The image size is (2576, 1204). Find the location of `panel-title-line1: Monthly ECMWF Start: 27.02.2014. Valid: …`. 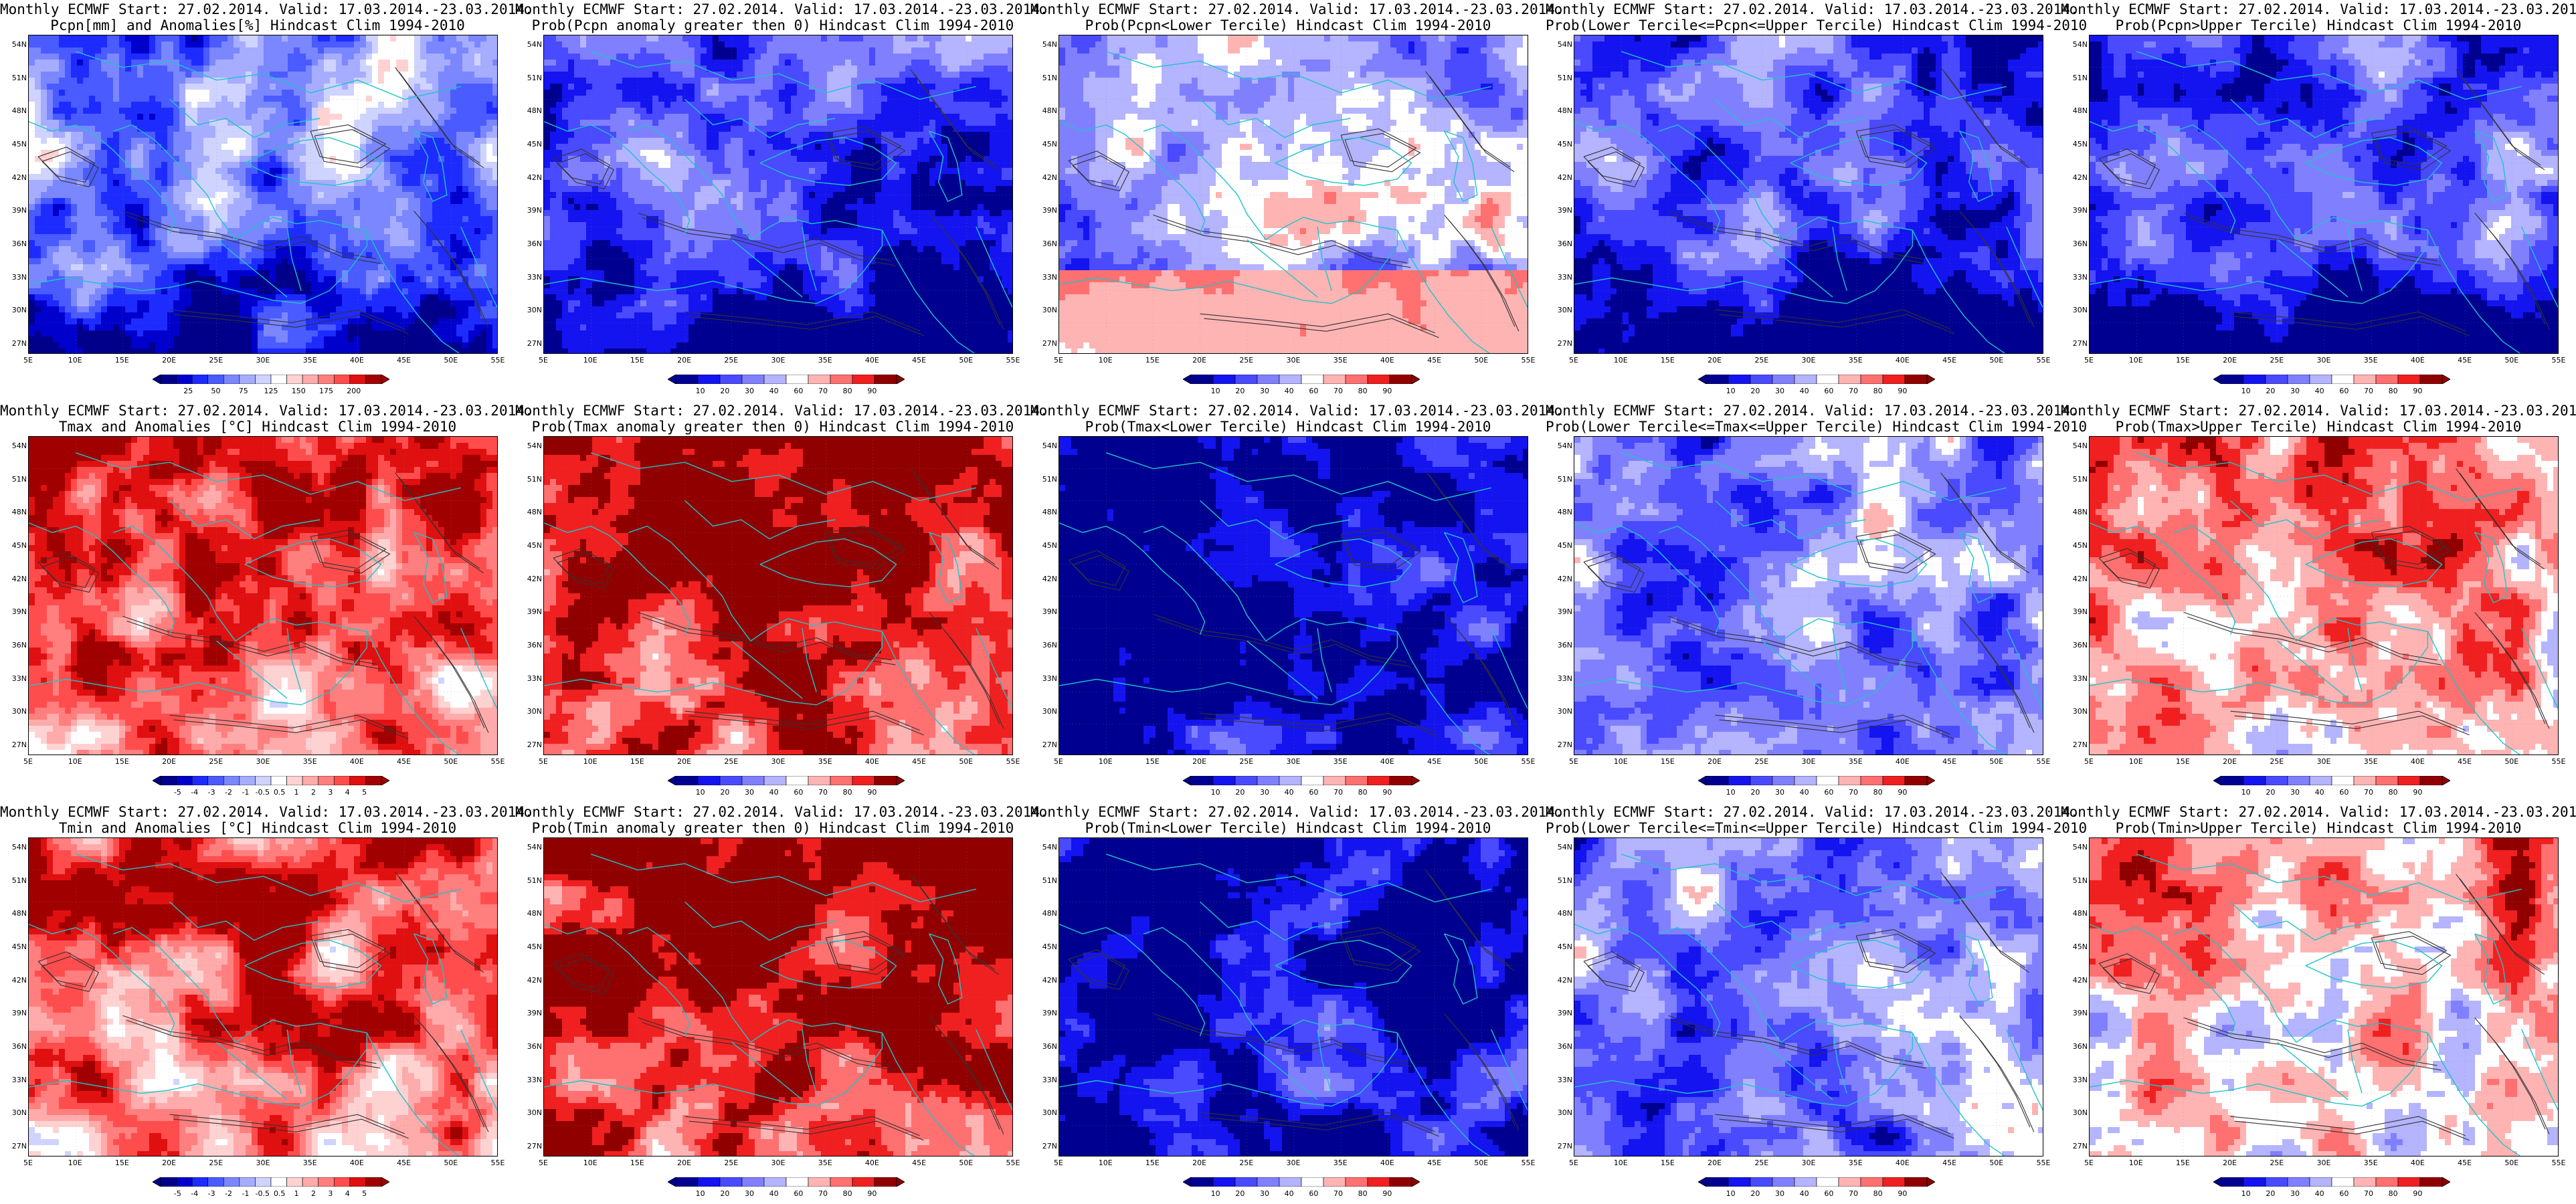

panel-title-line1: Monthly ECMWF Start: 27.02.2014. Valid: … is located at coordinates (1803, 9).